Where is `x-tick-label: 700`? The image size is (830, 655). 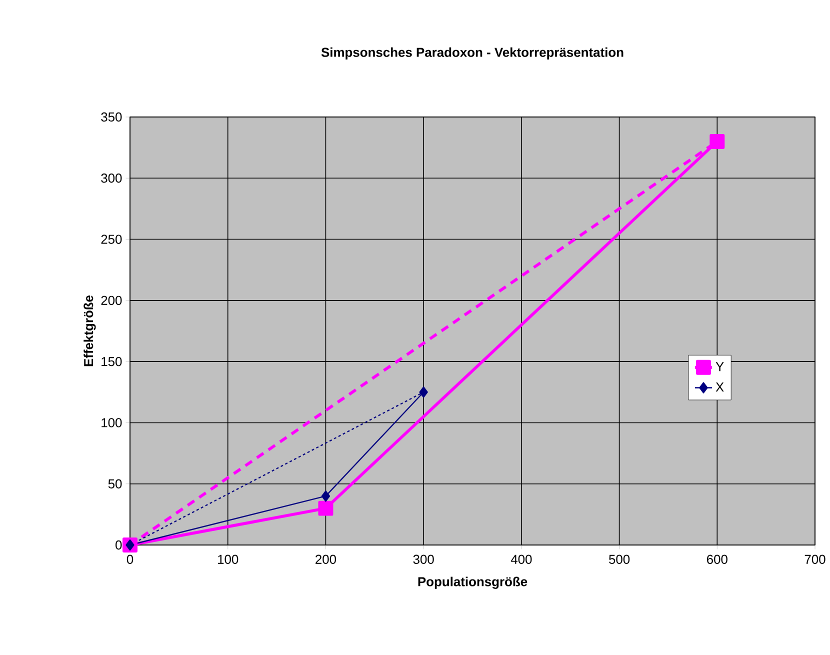 x-tick-label: 700 is located at coordinates (815, 559).